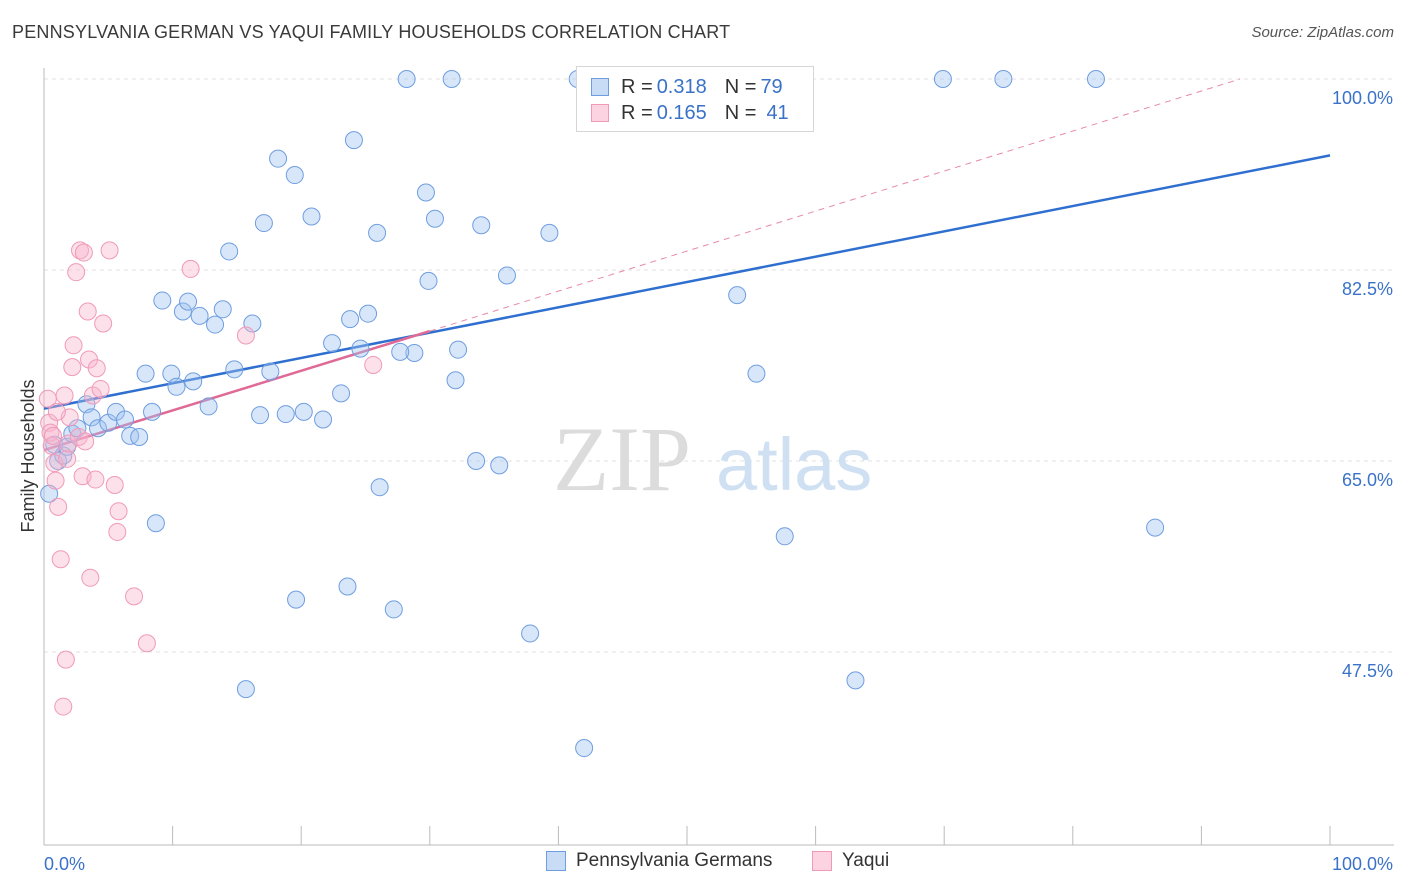 The height and width of the screenshot is (892, 1406). I want to click on x-tick-labels: 0.0% 100.0%, so click(718, 864).